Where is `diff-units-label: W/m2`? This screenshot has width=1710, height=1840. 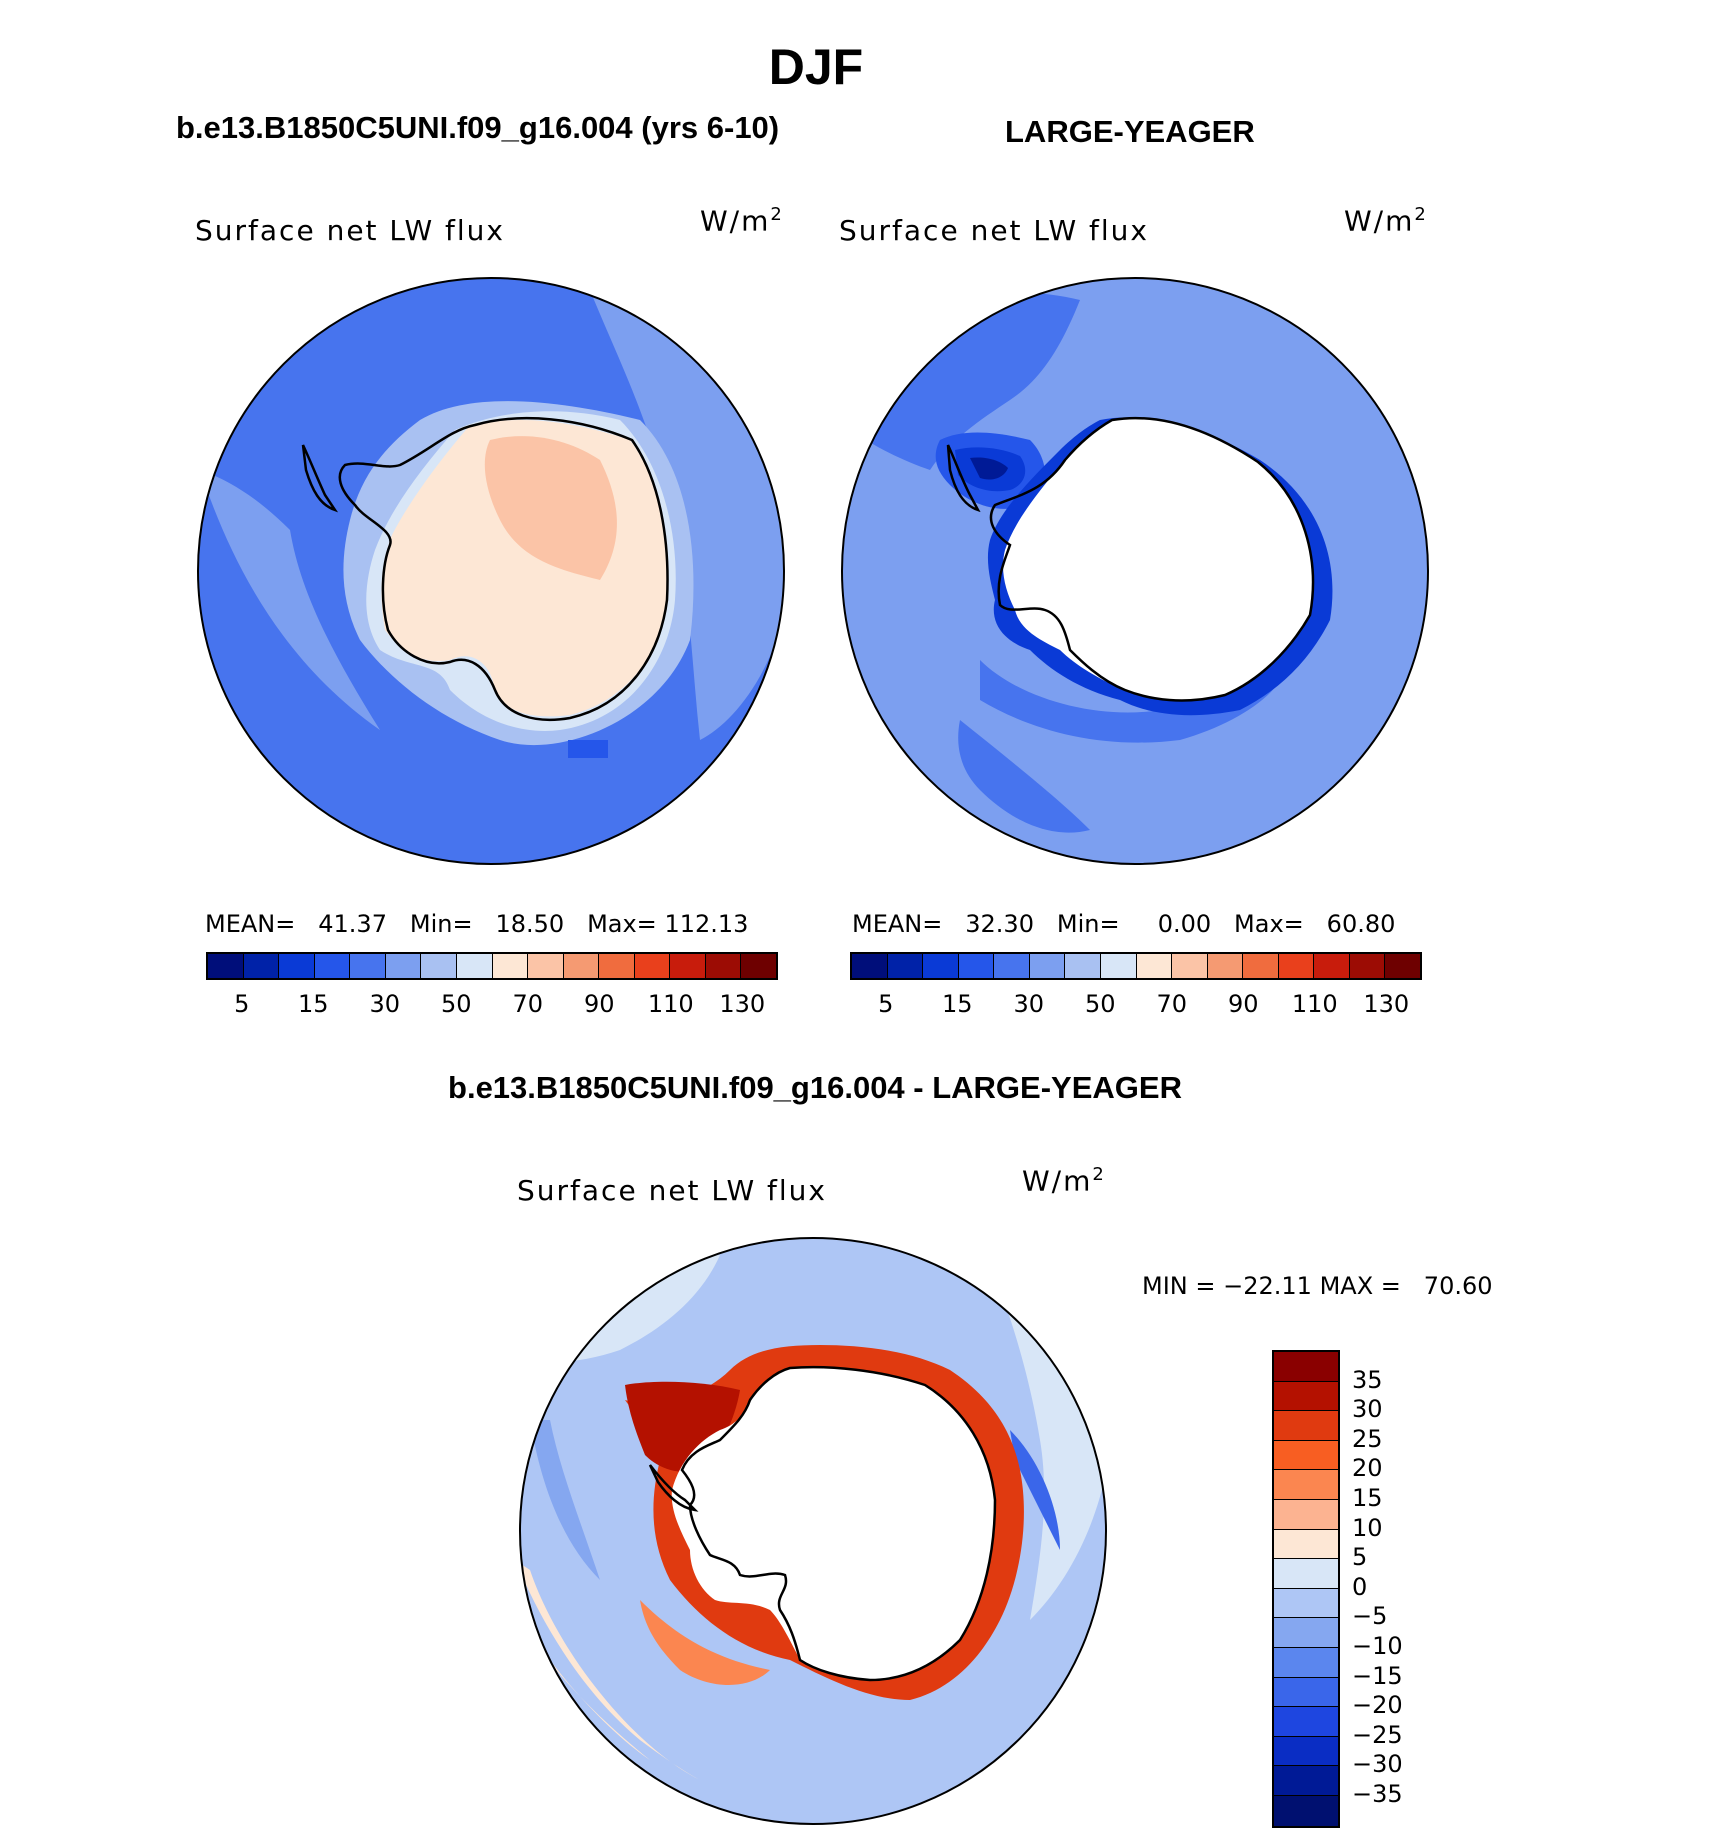 diff-units-label: W/m2 is located at coordinates (1064, 1181).